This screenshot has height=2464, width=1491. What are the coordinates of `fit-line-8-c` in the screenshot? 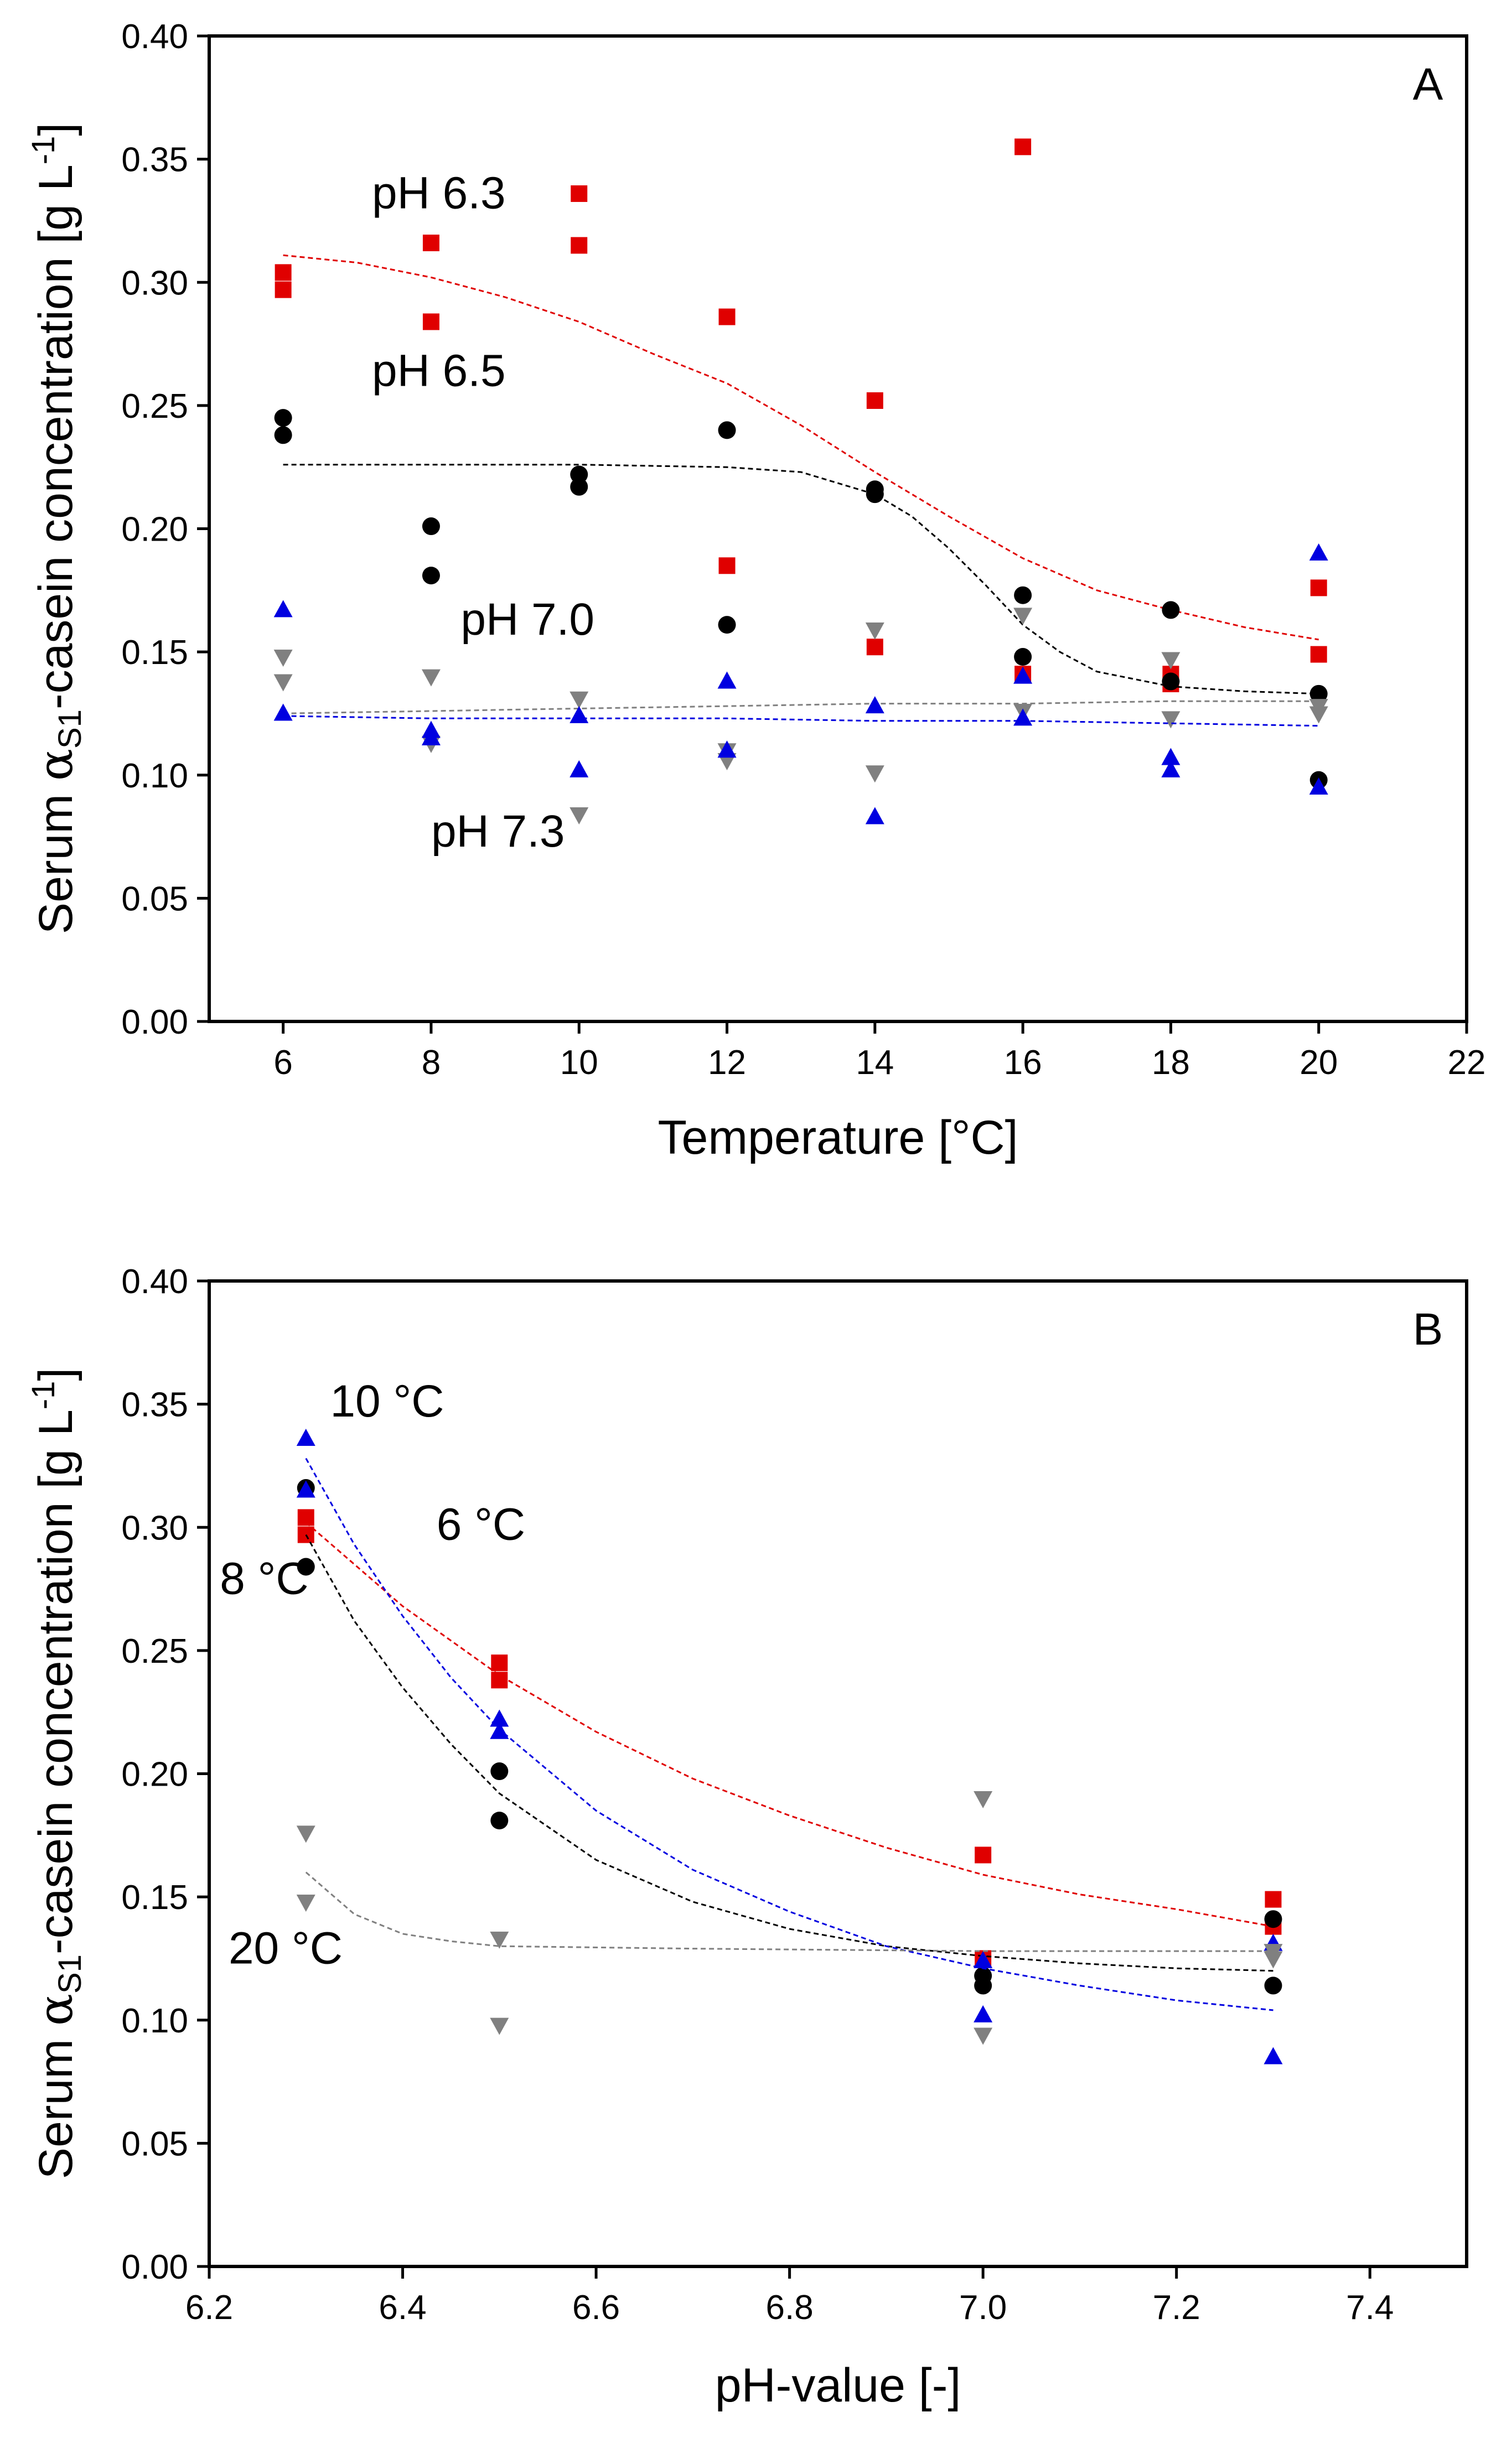 It's located at (789, 1753).